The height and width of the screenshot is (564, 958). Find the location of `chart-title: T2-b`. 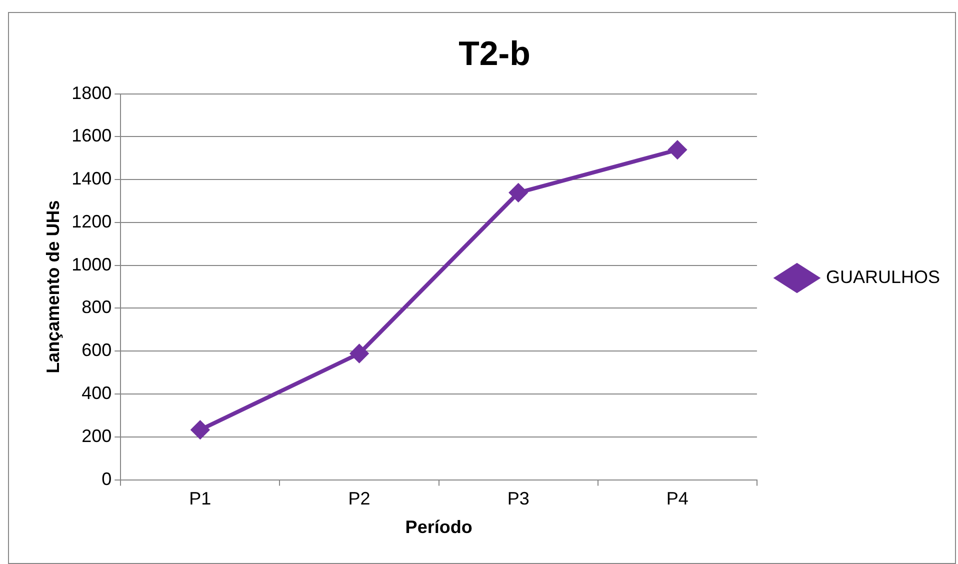

chart-title: T2-b is located at coordinates (494, 53).